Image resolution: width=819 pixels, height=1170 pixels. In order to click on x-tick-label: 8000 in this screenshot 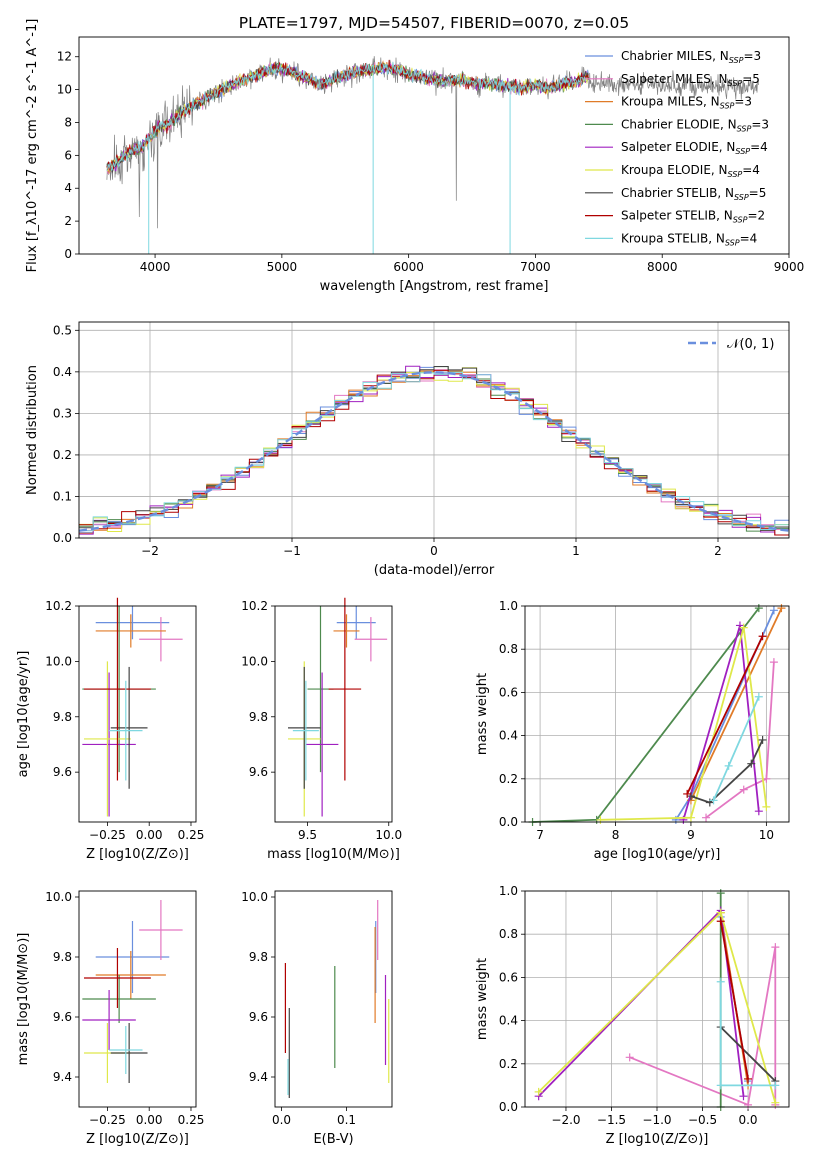, I will do `click(662, 267)`.